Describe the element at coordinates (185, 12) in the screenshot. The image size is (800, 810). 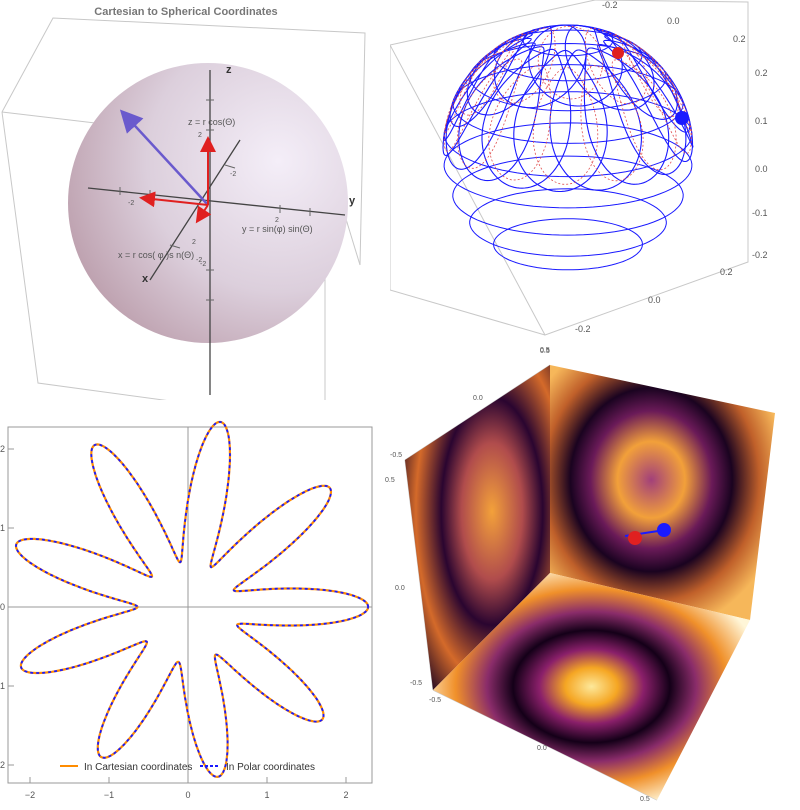
I see `chart-title: Cartesian to Spherical Coordinates` at that location.